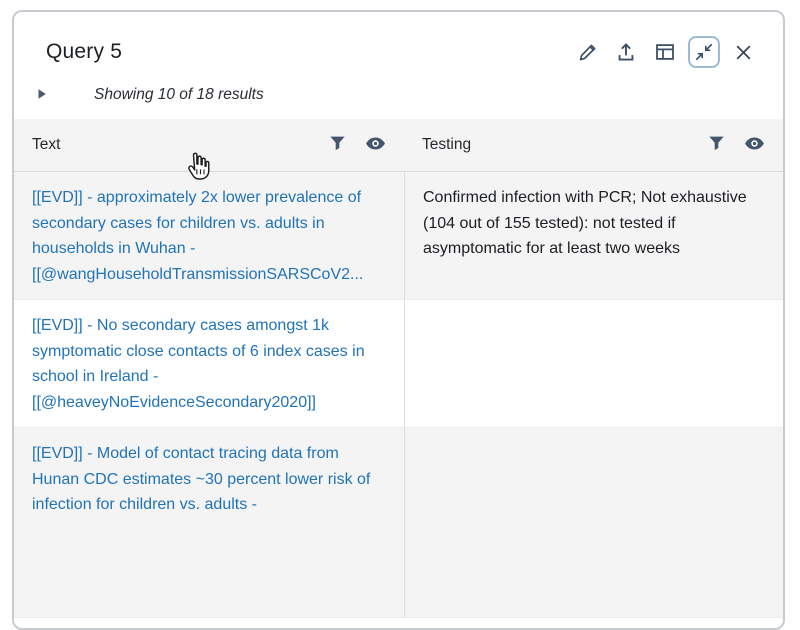  I want to click on collapse-button, so click(704, 52).